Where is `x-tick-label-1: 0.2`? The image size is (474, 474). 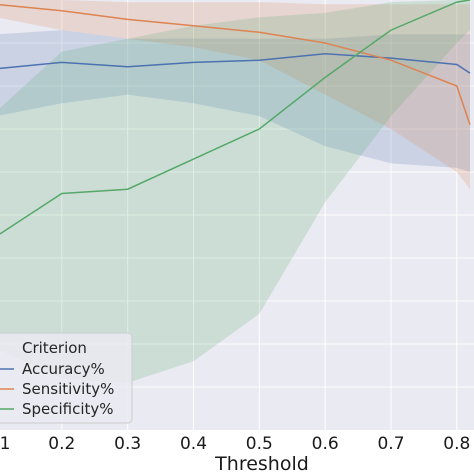
x-tick-label-1: 0.2 is located at coordinates (61, 444).